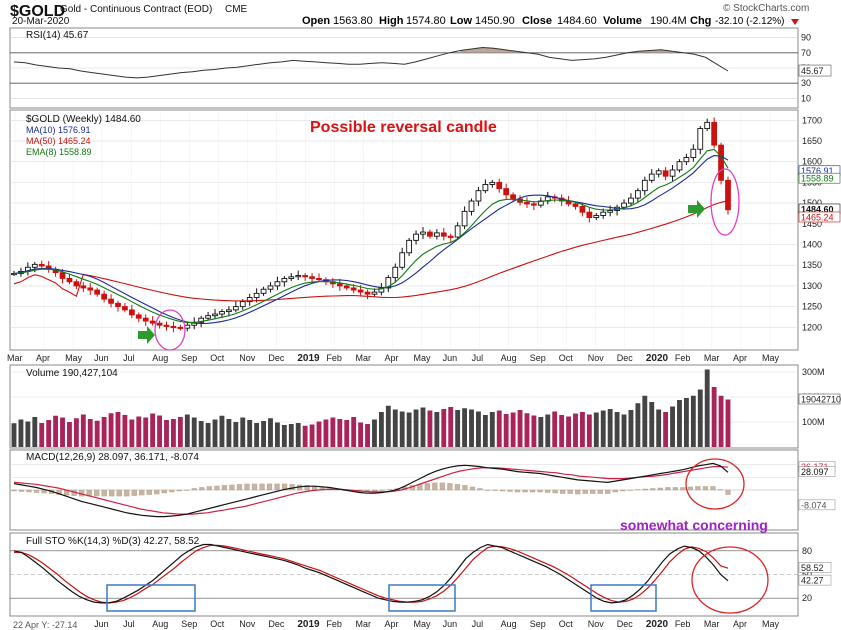 The image size is (841, 630). I want to click on x-axis-label-bottom: Dec, so click(625, 624).